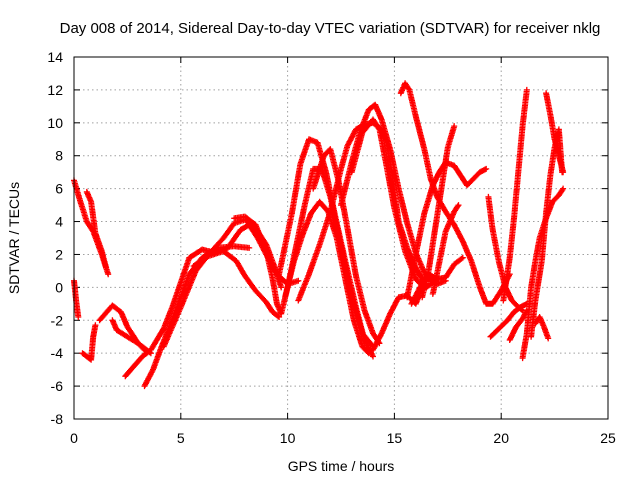 This screenshot has height=480, width=640. What do you see at coordinates (74, 438) in the screenshot?
I see `x-tick-label: 0` at bounding box center [74, 438].